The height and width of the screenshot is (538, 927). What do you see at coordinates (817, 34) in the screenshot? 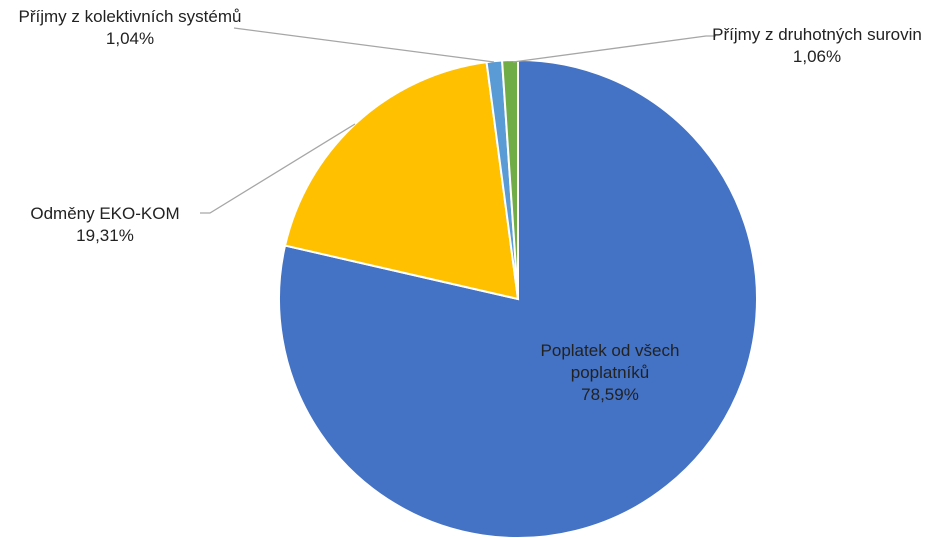
I see `label-name: Příjmy z druhotných surovin` at bounding box center [817, 34].